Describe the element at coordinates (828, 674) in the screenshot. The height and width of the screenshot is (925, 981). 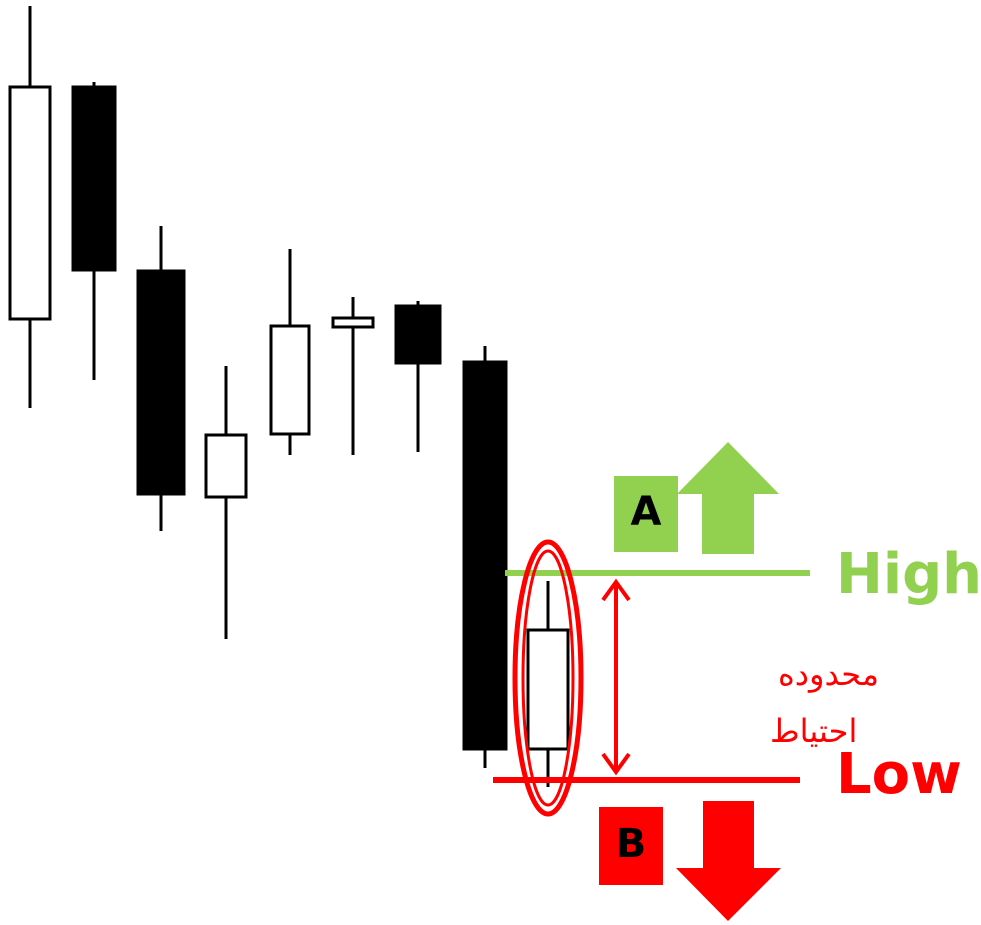
I see `range-annotation-line1: محدوده` at that location.